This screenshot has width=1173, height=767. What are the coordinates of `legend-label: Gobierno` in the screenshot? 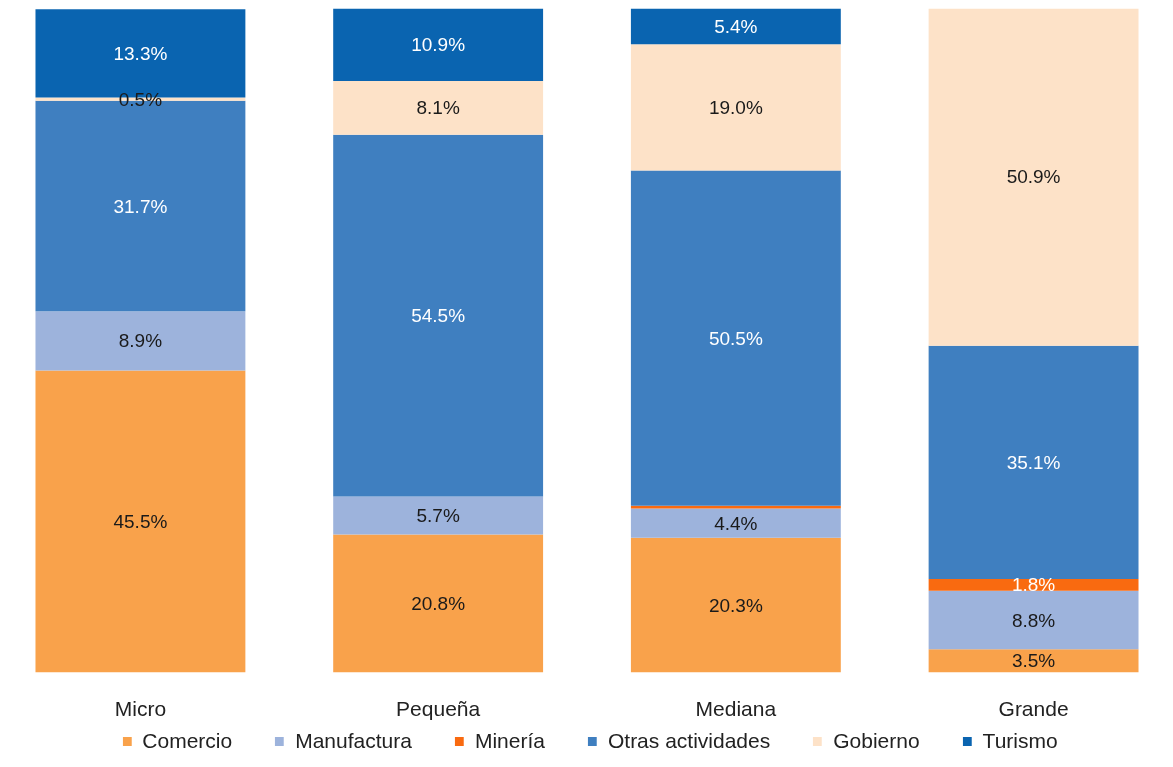 It's located at (876, 741).